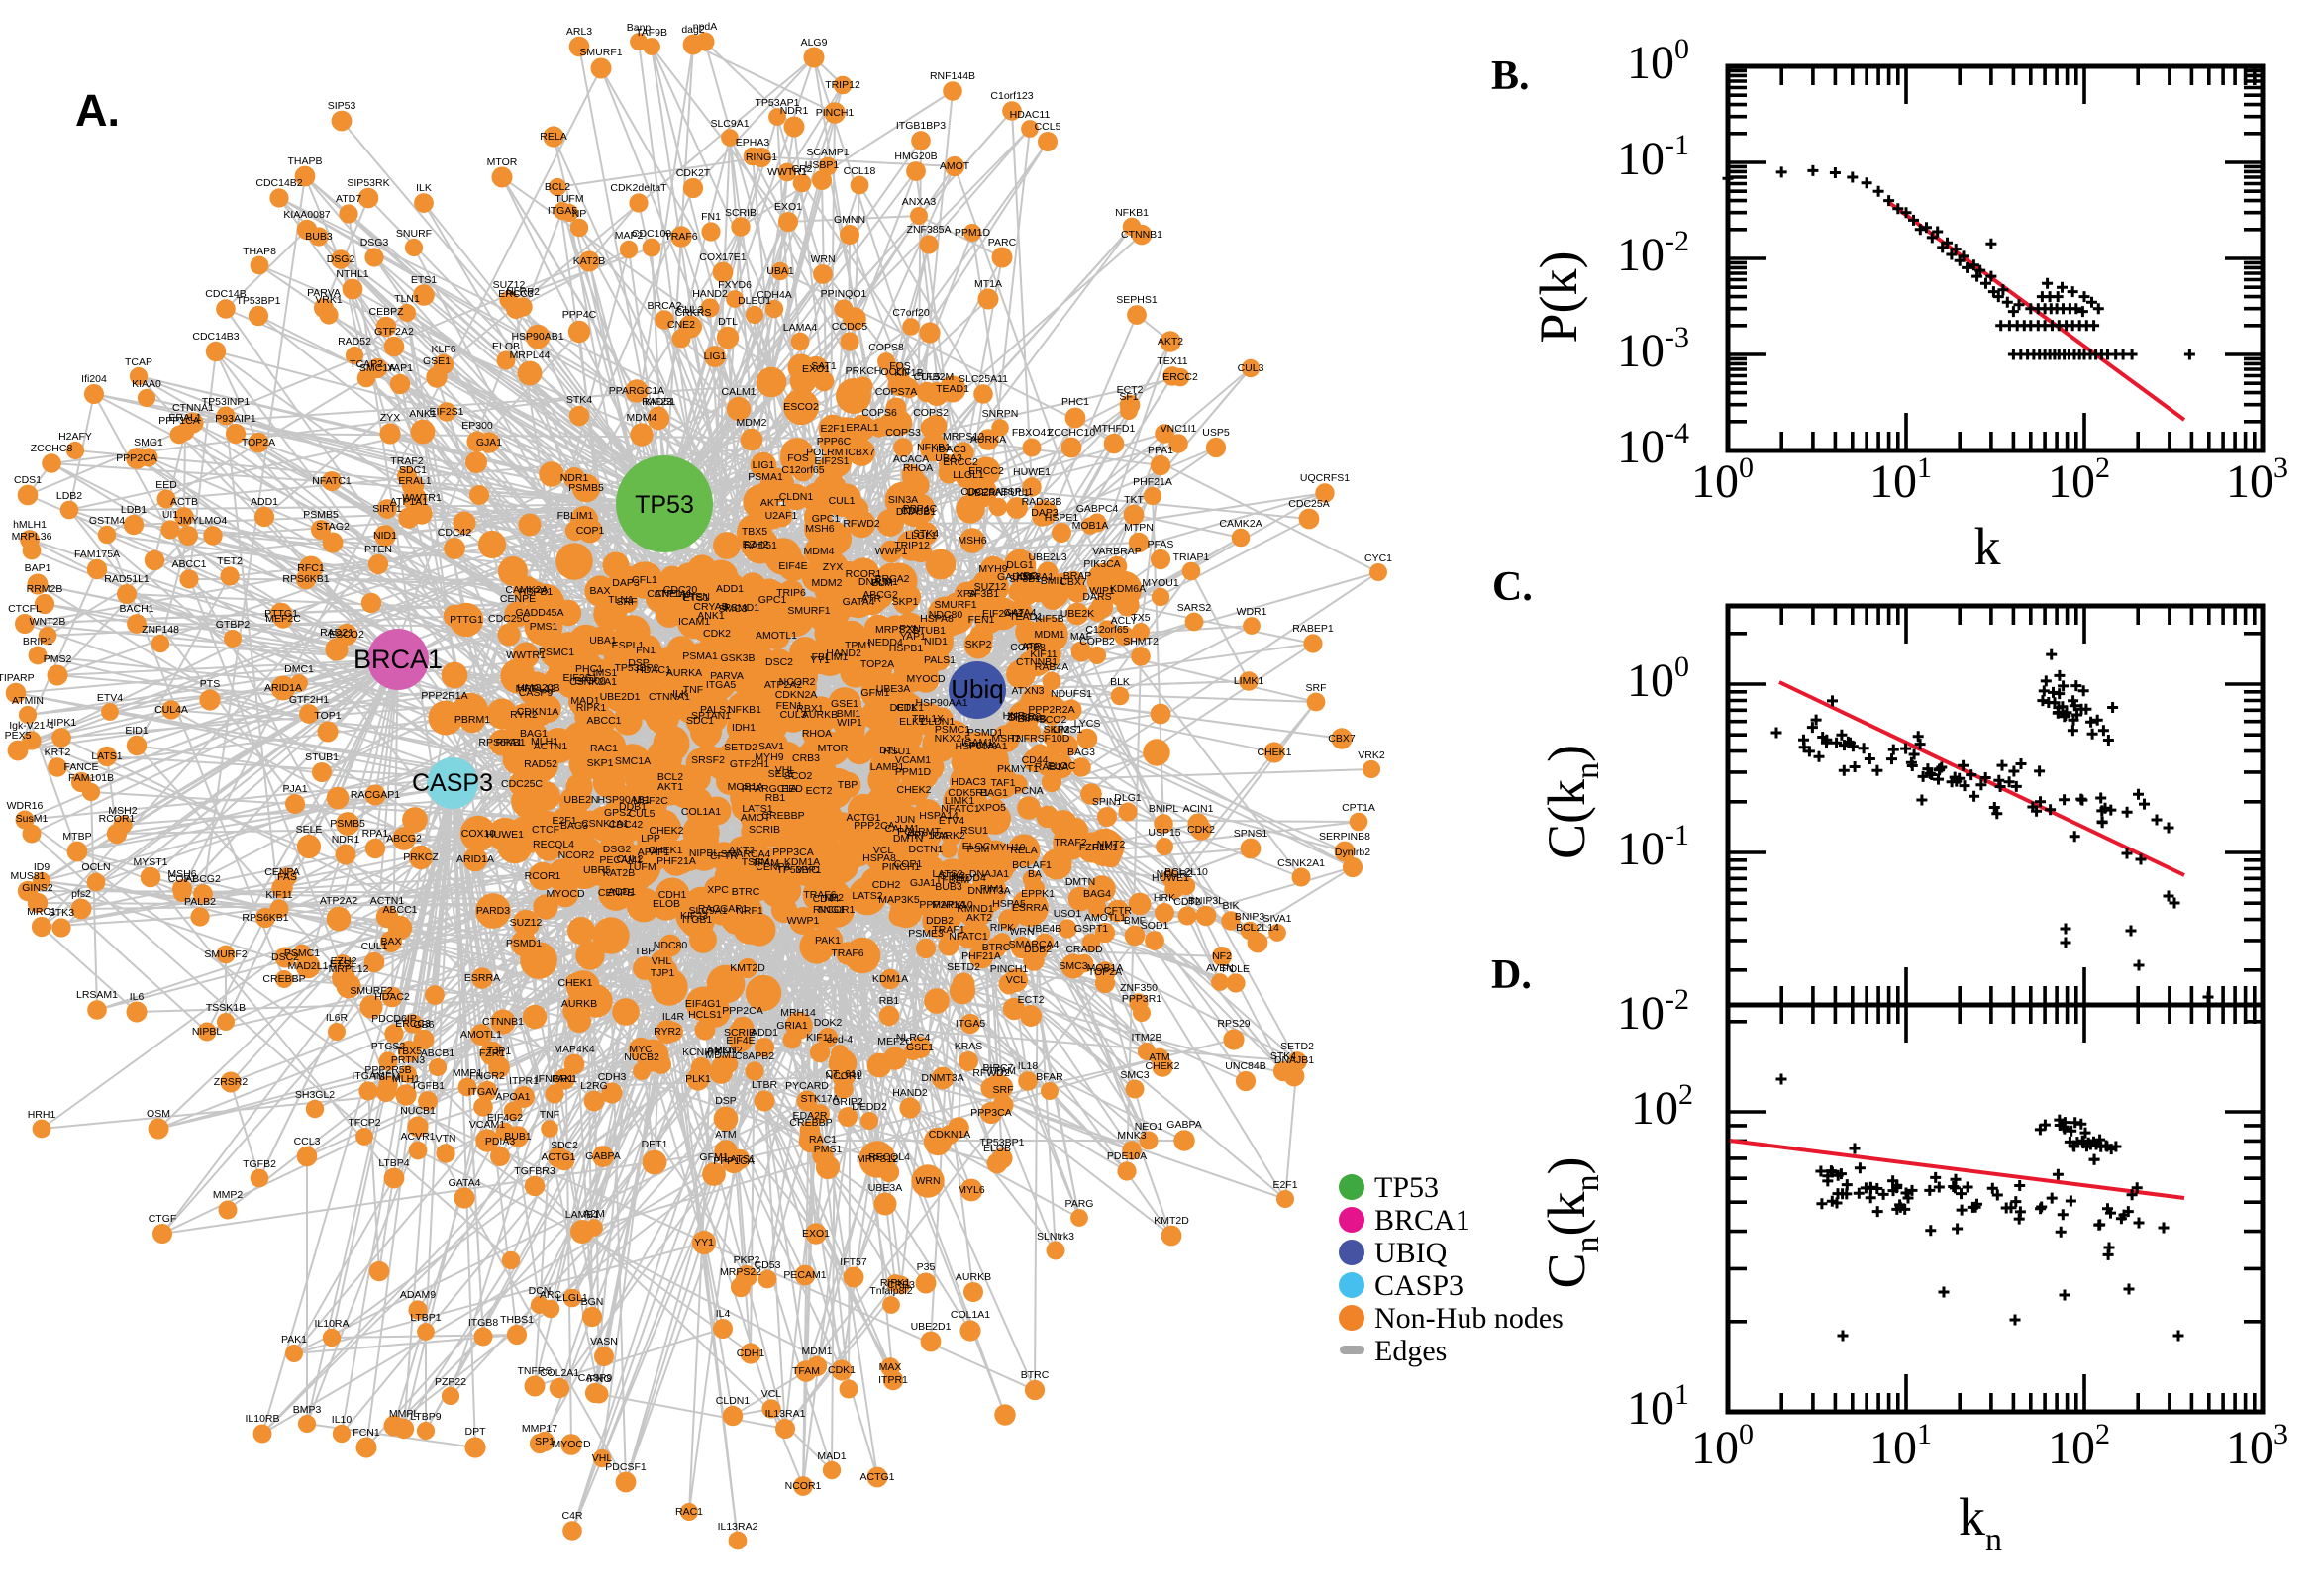 This screenshot has width=2323, height=1596. What do you see at coordinates (708, 760) in the screenshot?
I see `svg-text: SRSF2` at bounding box center [708, 760].